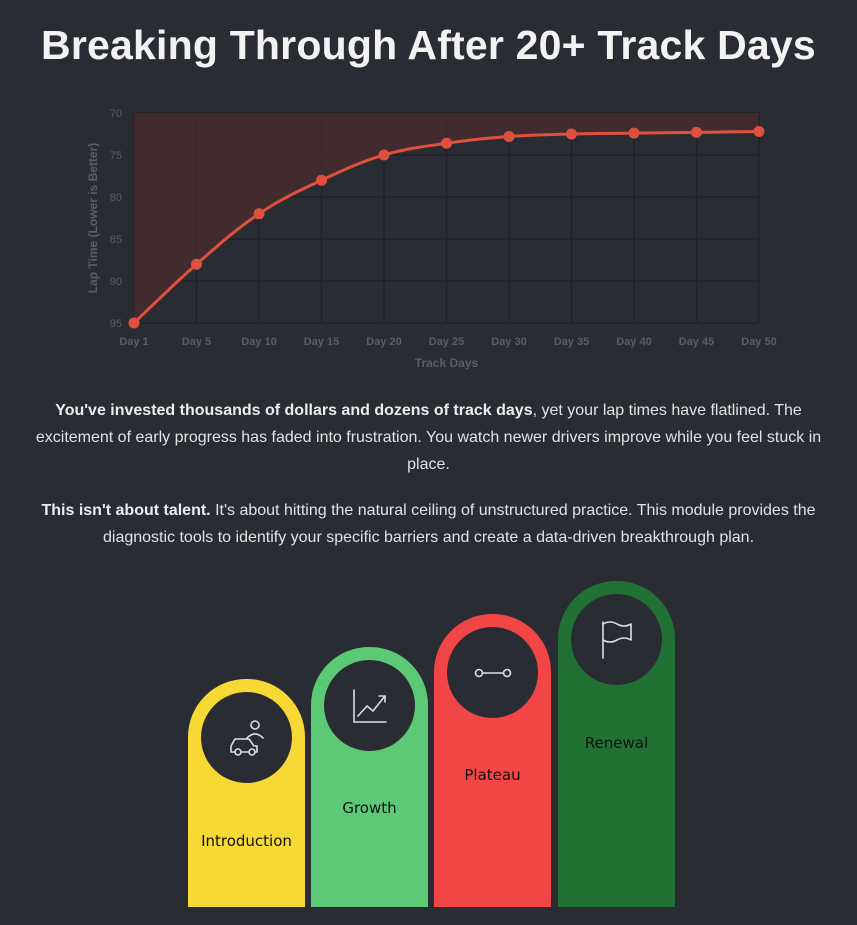 Image resolution: width=857 pixels, height=925 pixels. What do you see at coordinates (116, 156) in the screenshot?
I see `y-tick-label: 75` at bounding box center [116, 156].